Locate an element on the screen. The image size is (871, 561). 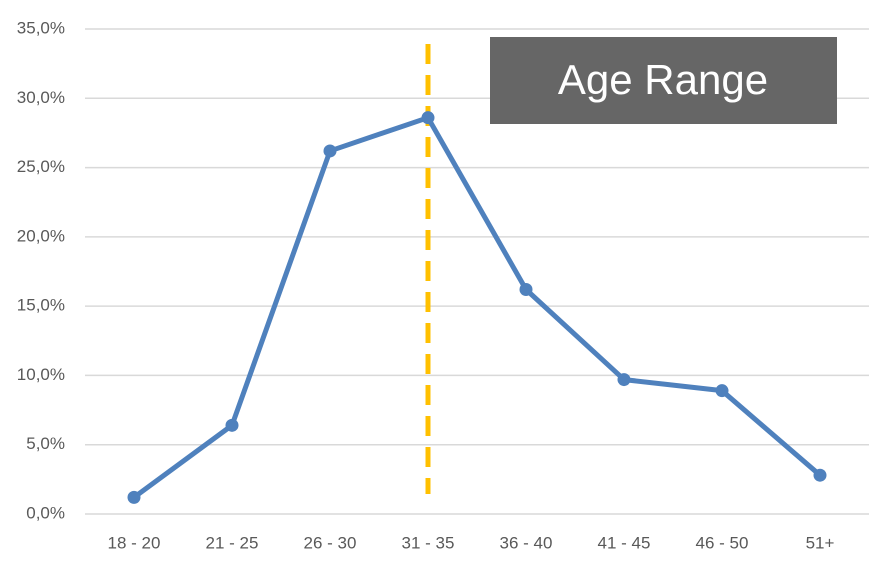
x-tick-label: 36 - 40 is located at coordinates (526, 542).